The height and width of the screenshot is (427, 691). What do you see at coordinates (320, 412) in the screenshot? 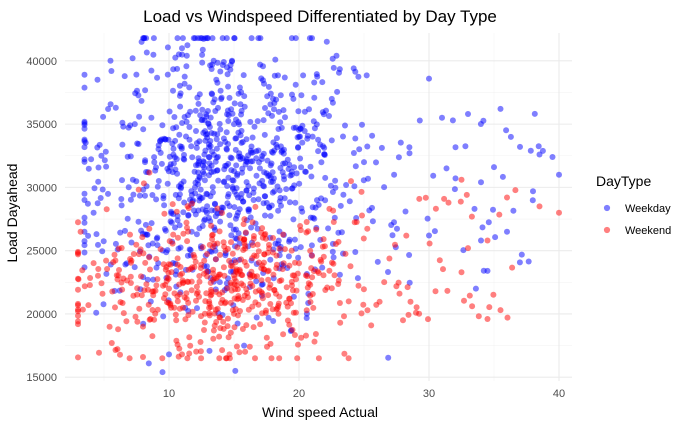
I see `x-axis-title: Wind speed Actual` at bounding box center [320, 412].